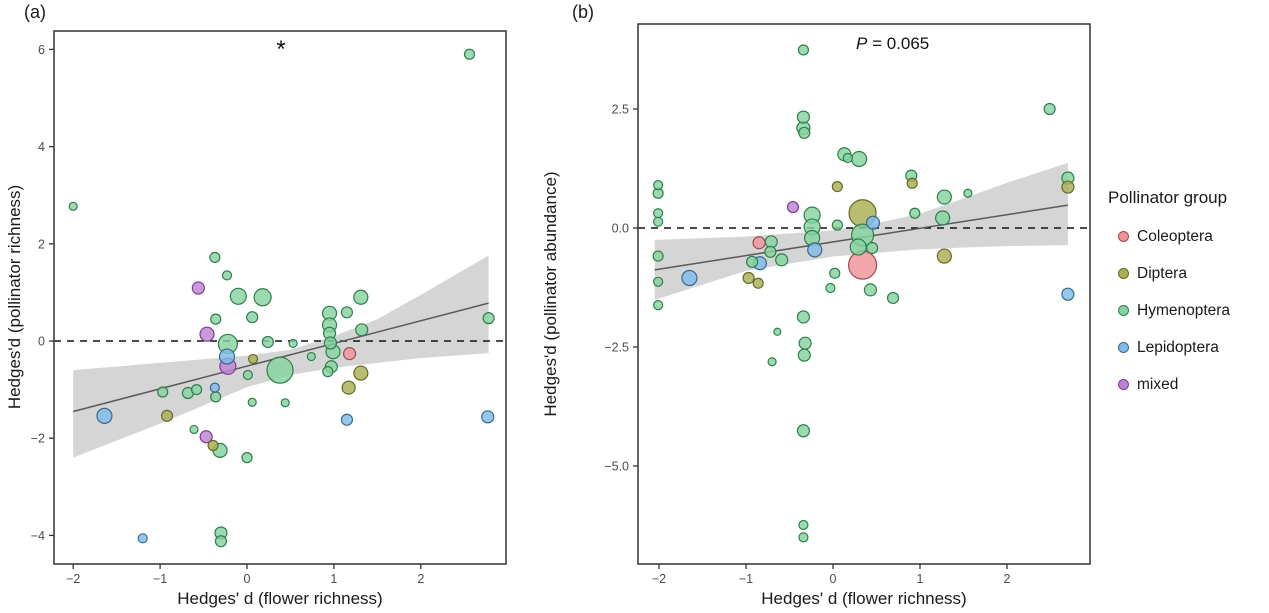 This screenshot has width=1269, height=613. I want to click on y-tick-label-b: 0.0, so click(620, 229).